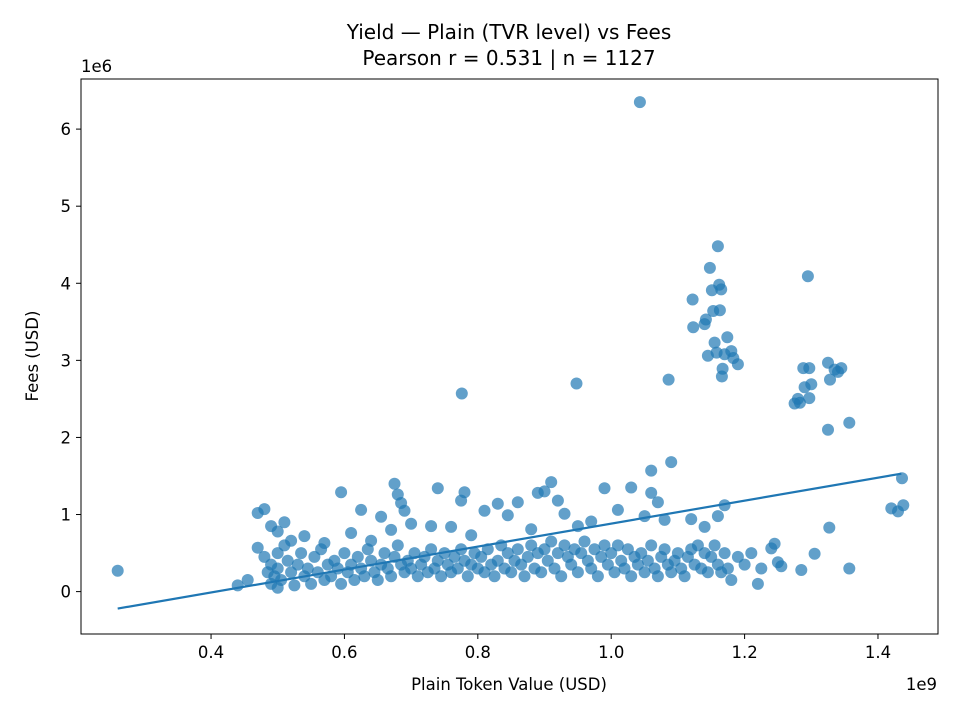  Describe the element at coordinates (544, 648) in the screenshot. I see `x-axis-ticks: 0.4 0.6 0.8 1.0 1.2 1.4` at that location.